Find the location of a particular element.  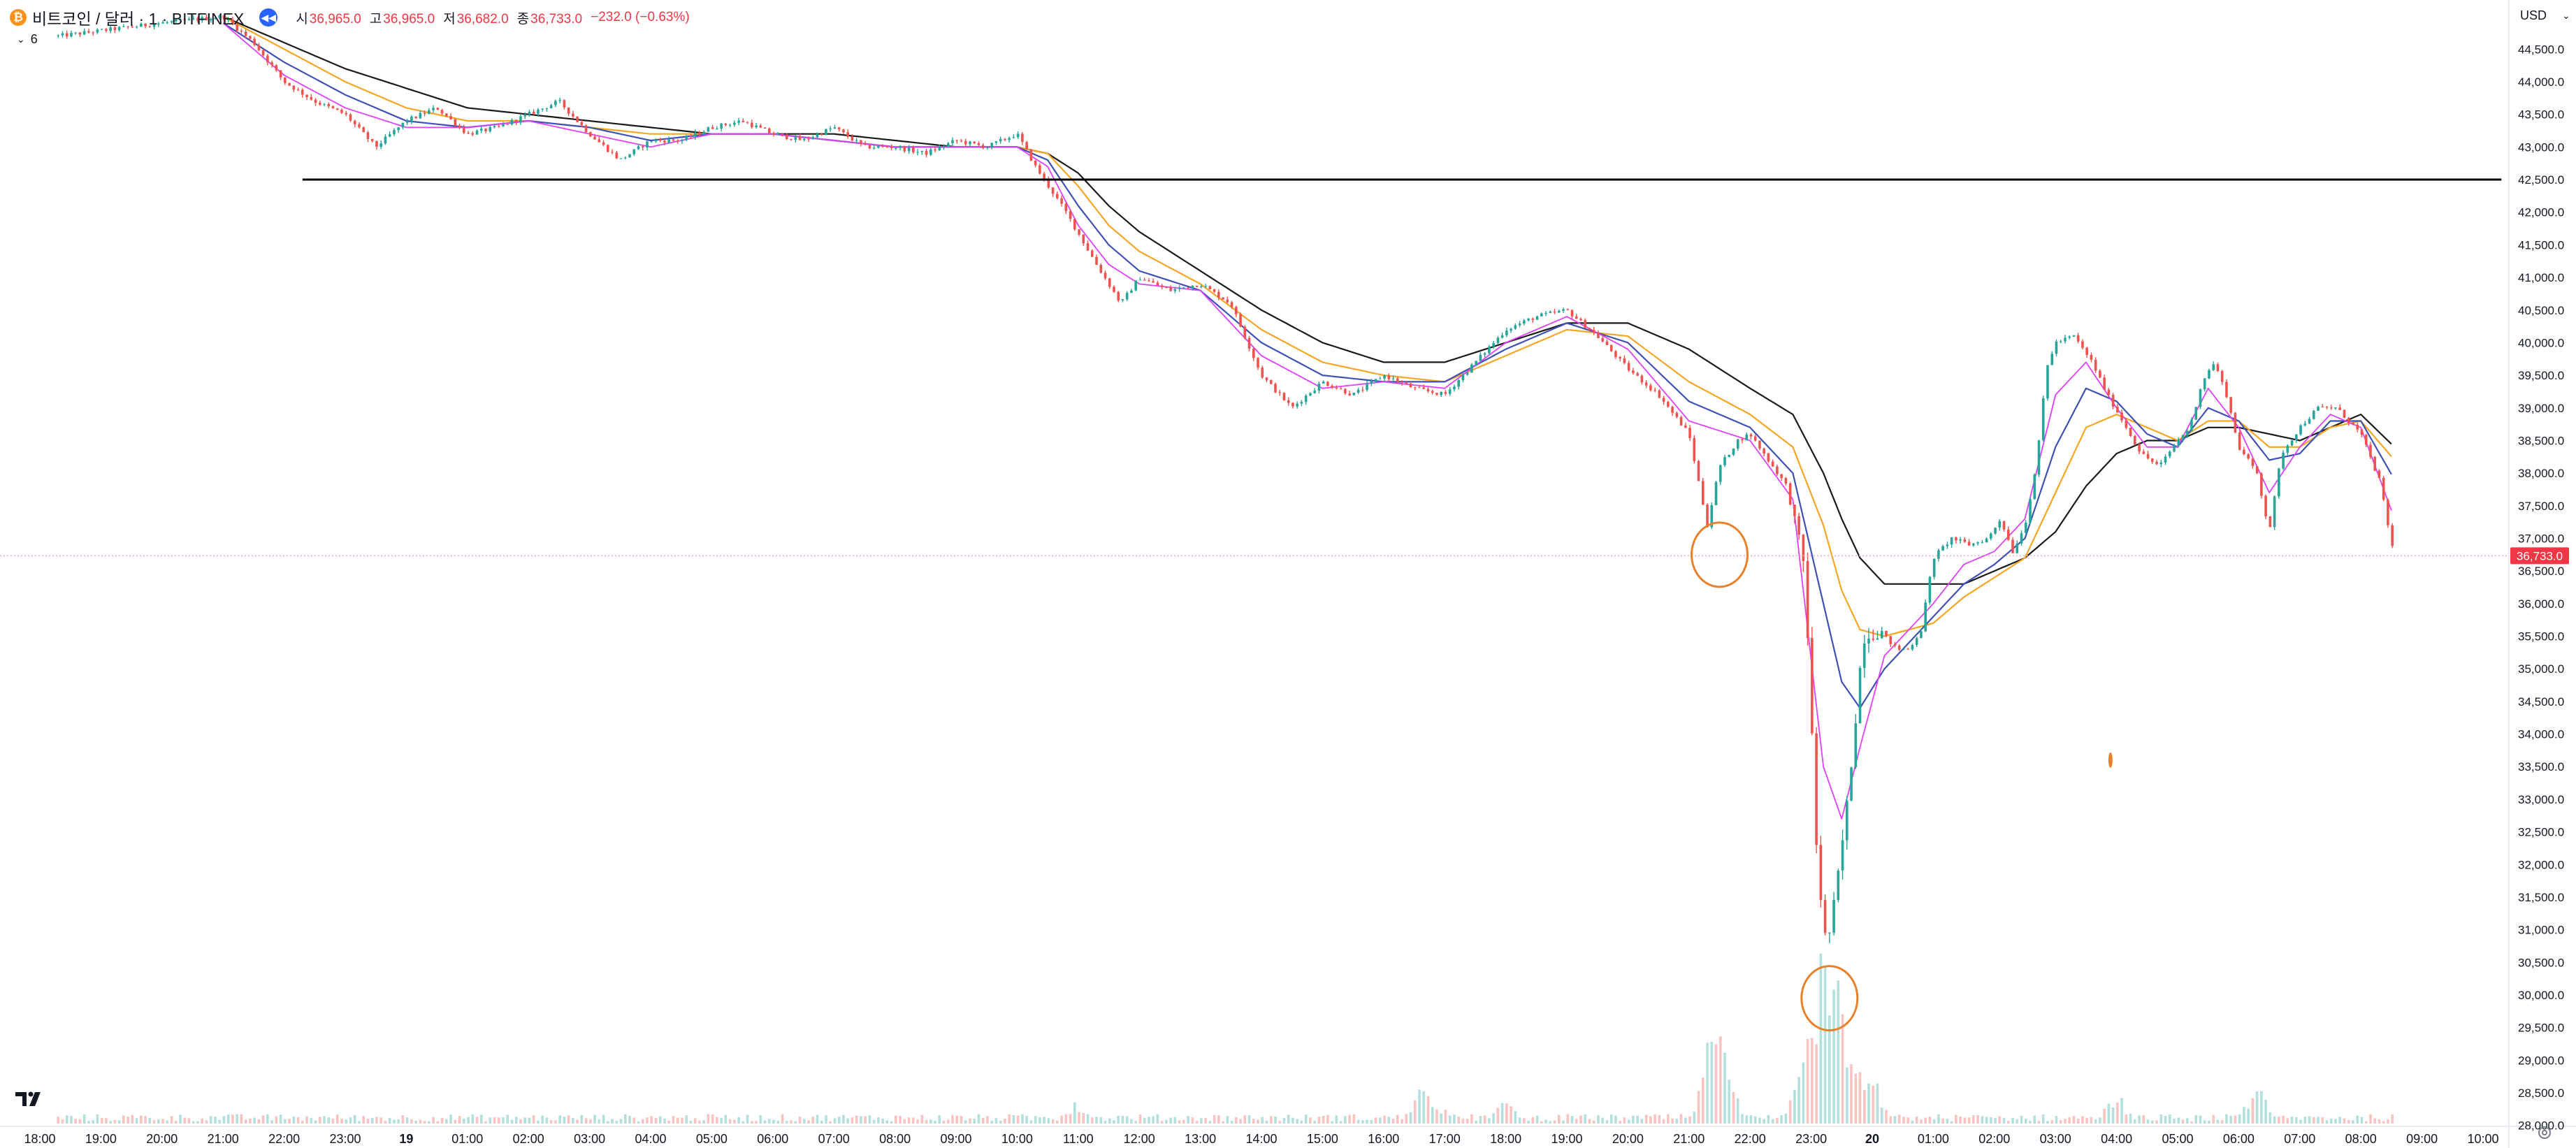

symbol-title: 비트코인 / 달러 · 1 · BITFINEX is located at coordinates (138, 19).